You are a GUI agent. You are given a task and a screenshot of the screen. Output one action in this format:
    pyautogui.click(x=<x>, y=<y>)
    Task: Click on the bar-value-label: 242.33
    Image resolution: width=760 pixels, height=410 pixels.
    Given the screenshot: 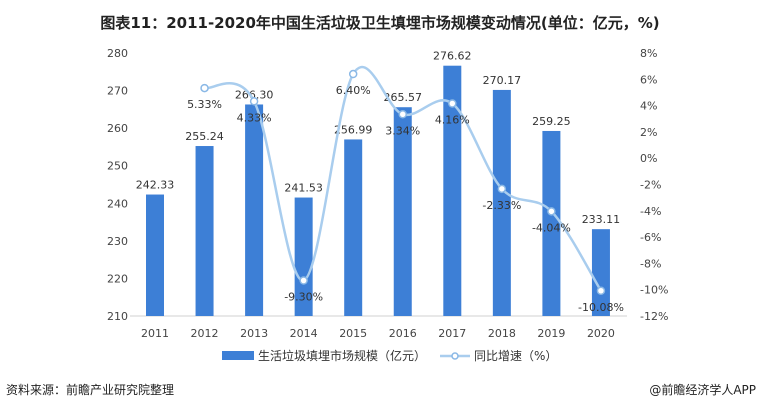 What is the action you would take?
    pyautogui.click(x=155, y=185)
    